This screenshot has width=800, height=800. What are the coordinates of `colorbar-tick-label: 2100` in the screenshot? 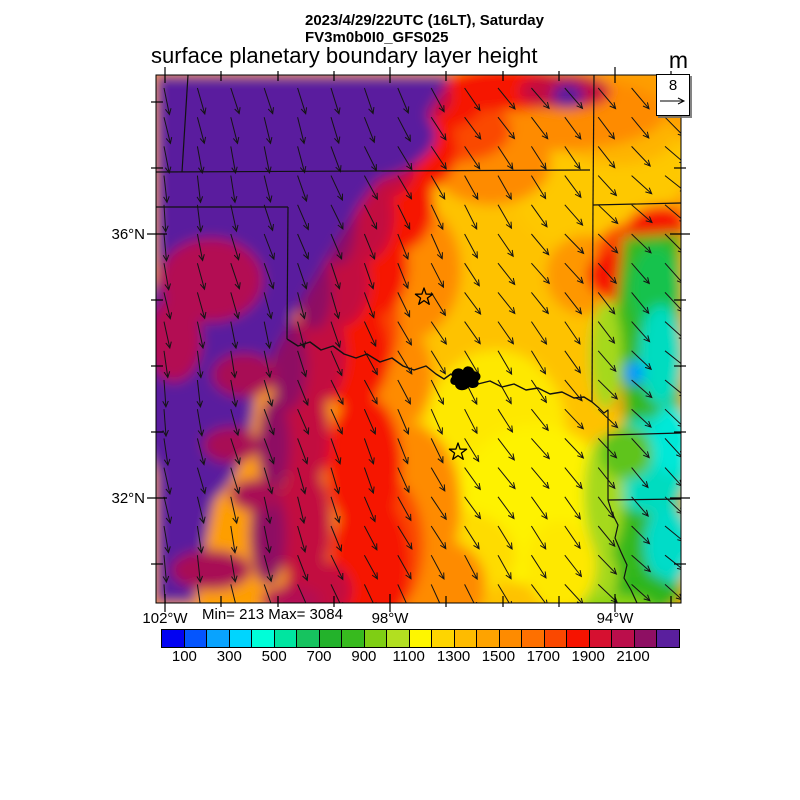 It's located at (633, 656).